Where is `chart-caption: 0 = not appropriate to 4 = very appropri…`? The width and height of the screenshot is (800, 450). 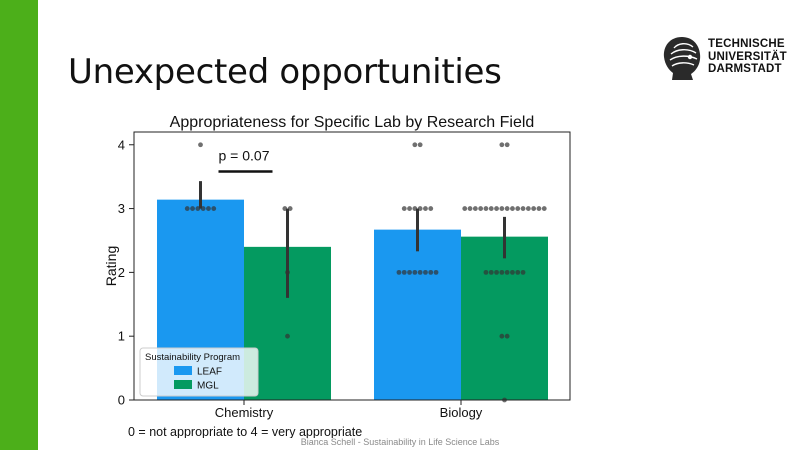 chart-caption: 0 = not appropriate to 4 = very appropri… is located at coordinates (245, 431).